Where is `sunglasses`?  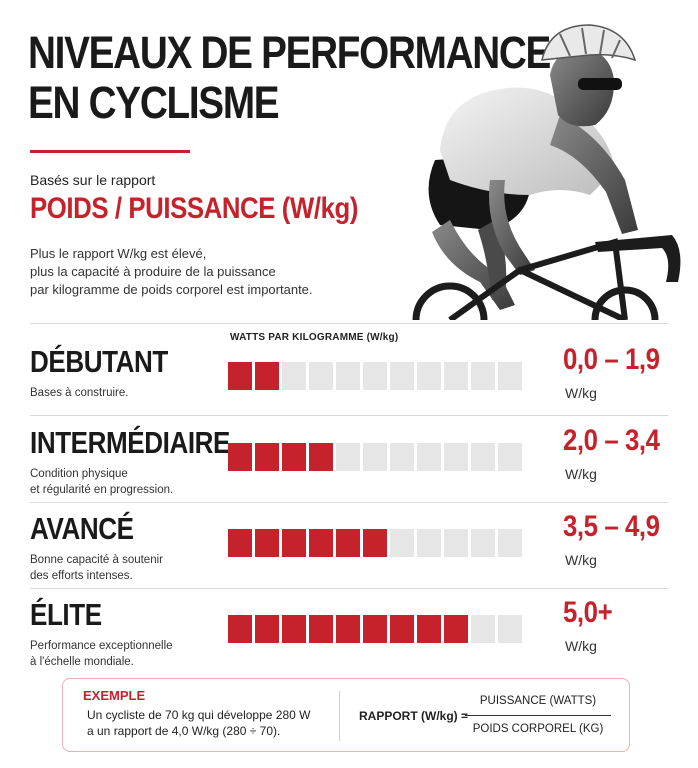
sunglasses is located at coordinates (600, 84).